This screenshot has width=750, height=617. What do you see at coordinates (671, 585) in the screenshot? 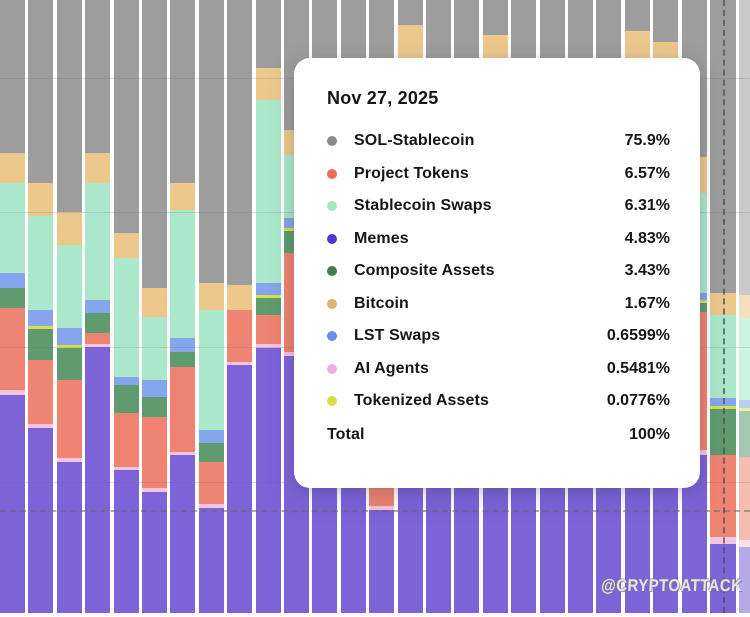
I see `watermark-text: @CRYPTOATTACK` at bounding box center [671, 585].